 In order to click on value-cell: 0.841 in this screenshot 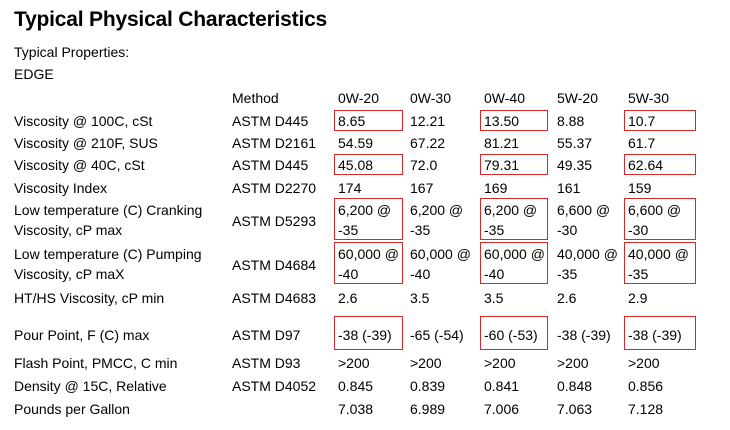, I will do `click(502, 386)`.